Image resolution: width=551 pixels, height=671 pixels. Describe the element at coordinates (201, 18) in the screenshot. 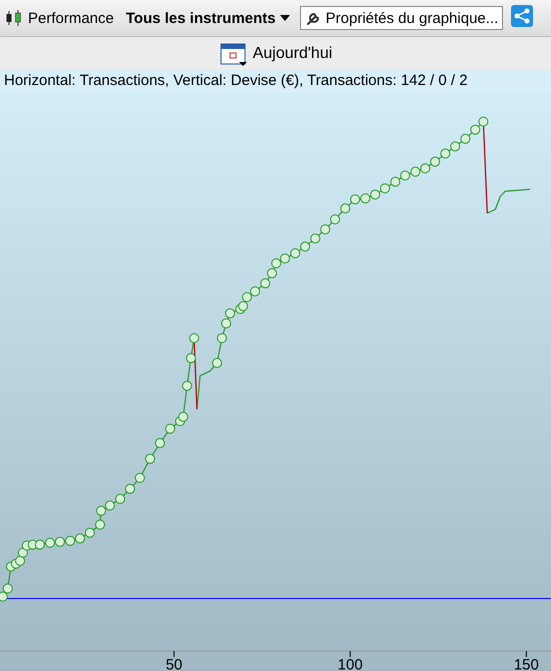

I see `text: Tous les instruments` at that location.